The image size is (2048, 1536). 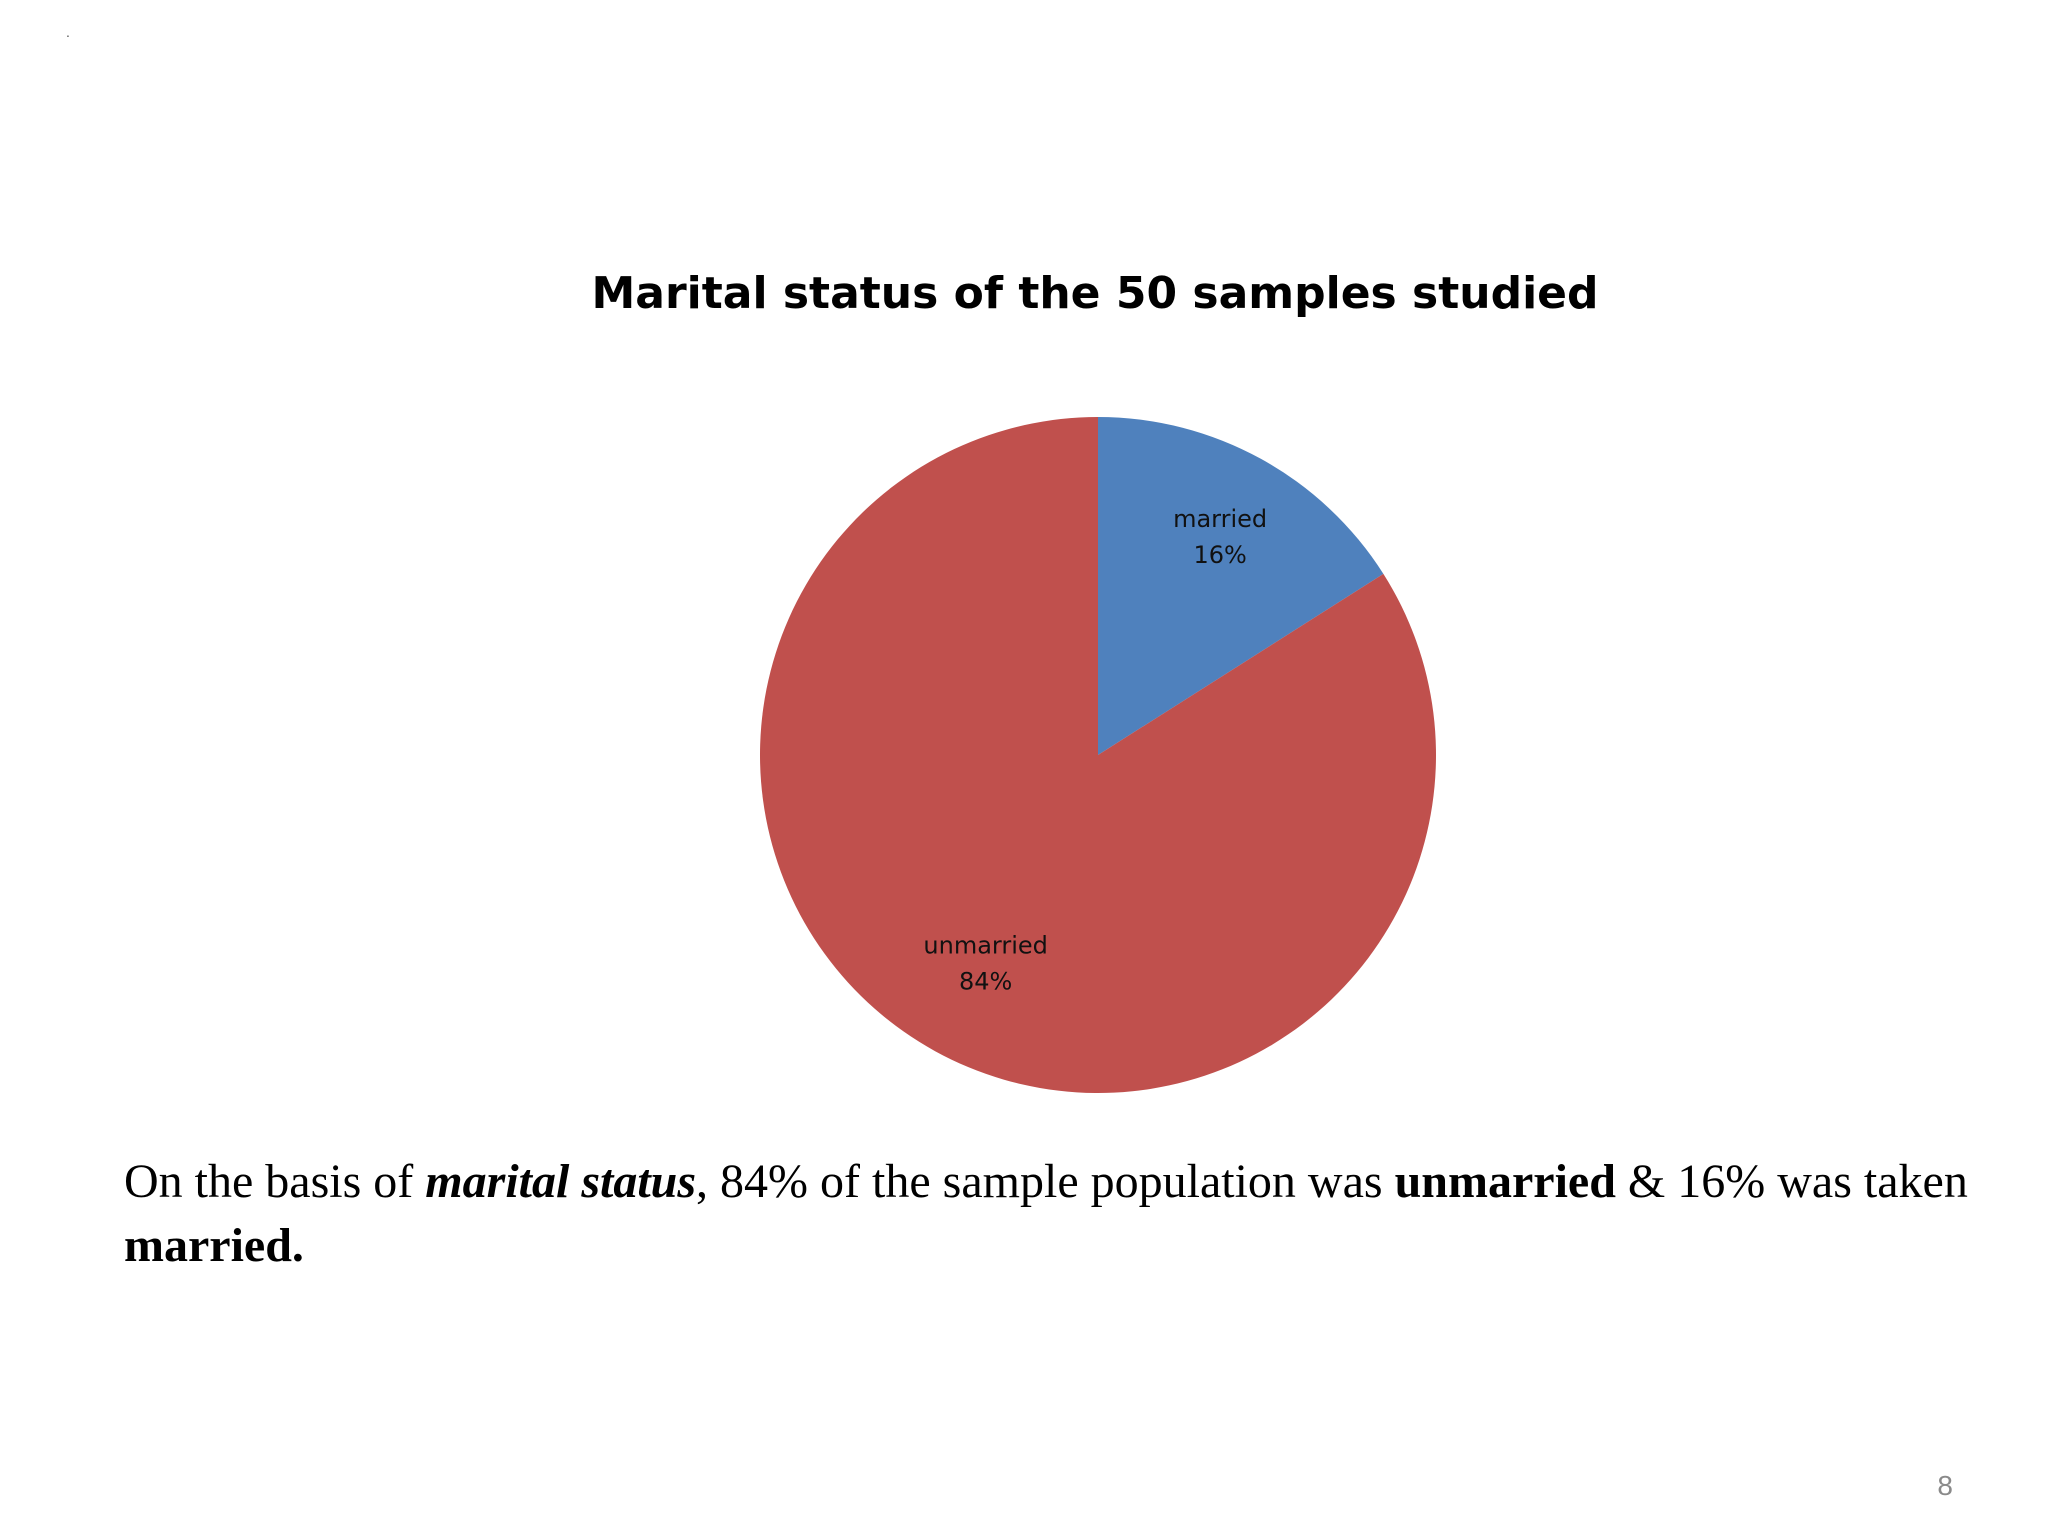 I want to click on pie-percent-married: 16%, so click(x=1219, y=555).